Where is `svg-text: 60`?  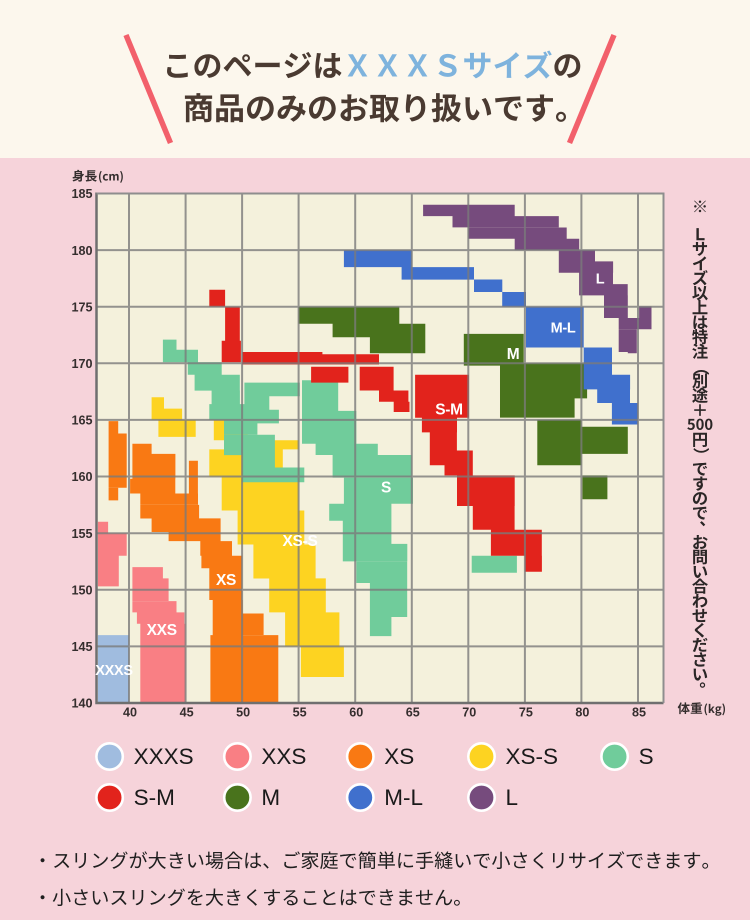
svg-text: 60 is located at coordinates (356, 713).